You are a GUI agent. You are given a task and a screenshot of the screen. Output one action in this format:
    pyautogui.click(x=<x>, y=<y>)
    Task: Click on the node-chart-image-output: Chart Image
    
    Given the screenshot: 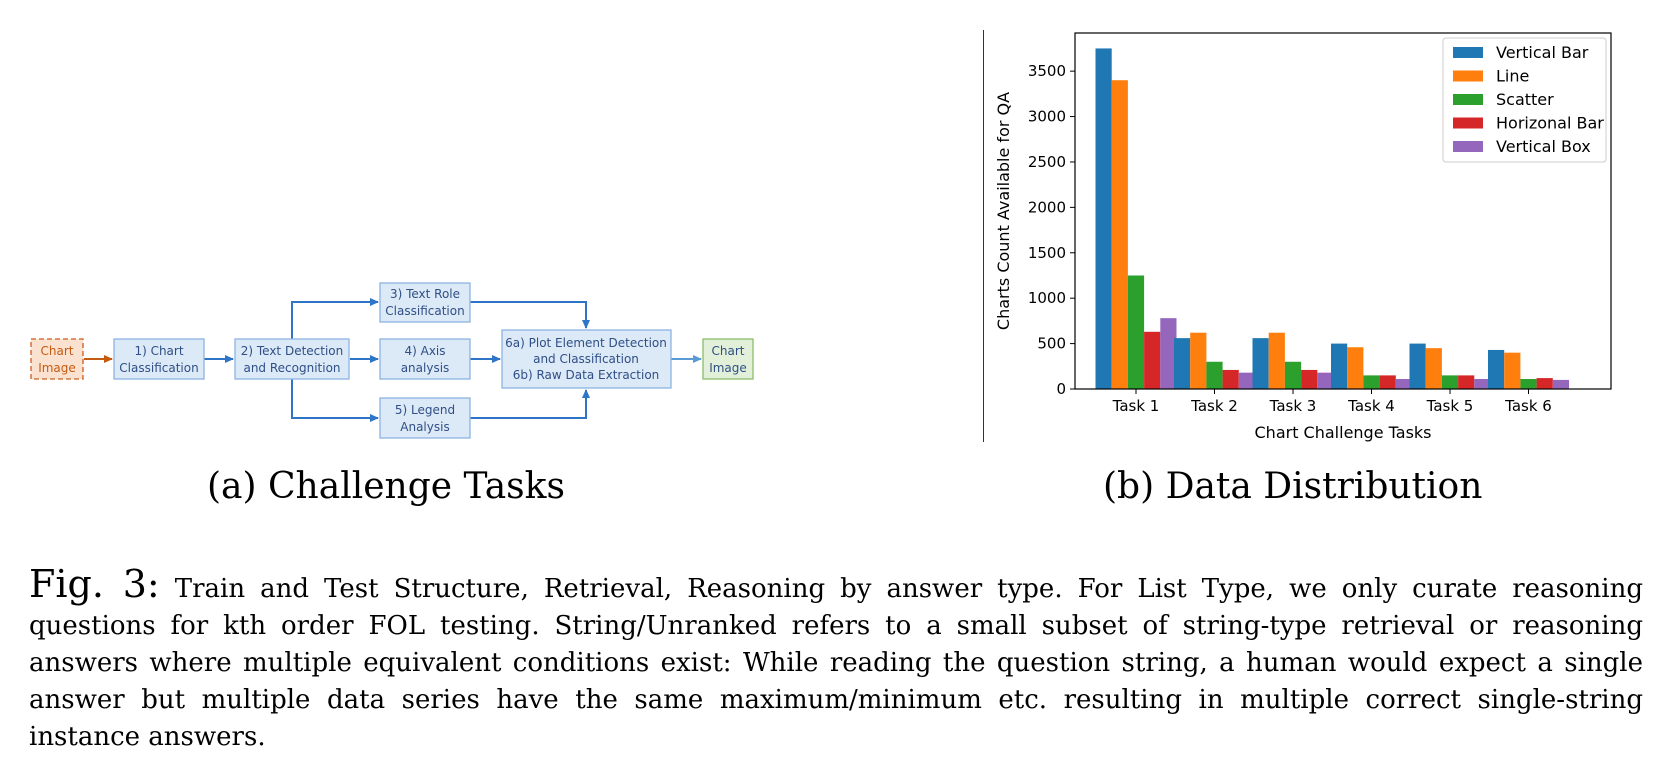 What is the action you would take?
    pyautogui.click(x=728, y=359)
    